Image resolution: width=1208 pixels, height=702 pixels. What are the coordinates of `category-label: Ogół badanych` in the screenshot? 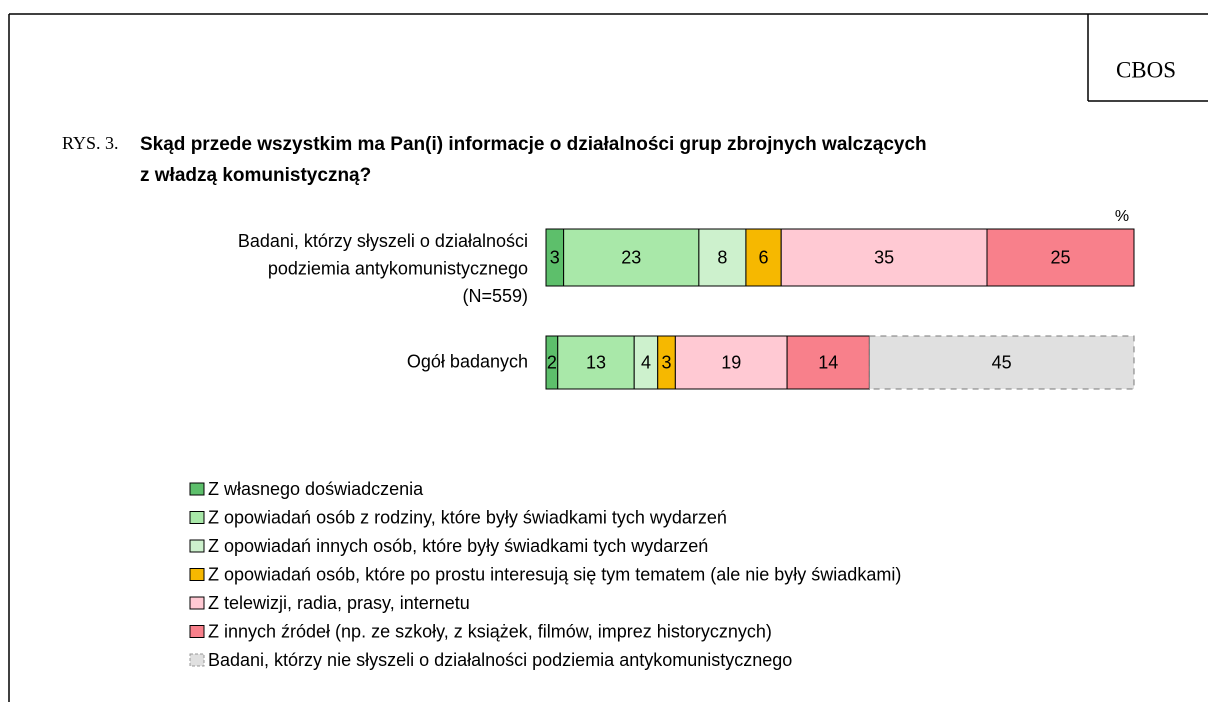 It's located at (467, 361).